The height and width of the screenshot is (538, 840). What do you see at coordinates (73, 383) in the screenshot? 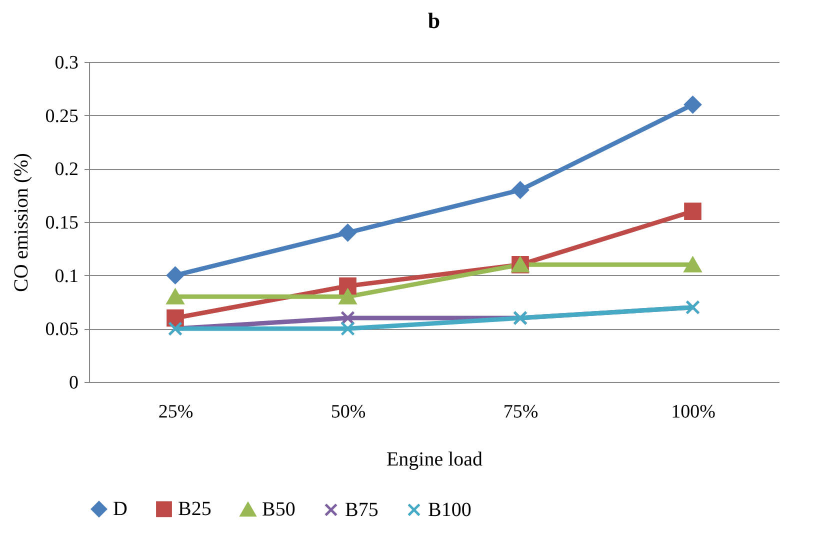
I see `y-tick-label: 0` at bounding box center [73, 383].